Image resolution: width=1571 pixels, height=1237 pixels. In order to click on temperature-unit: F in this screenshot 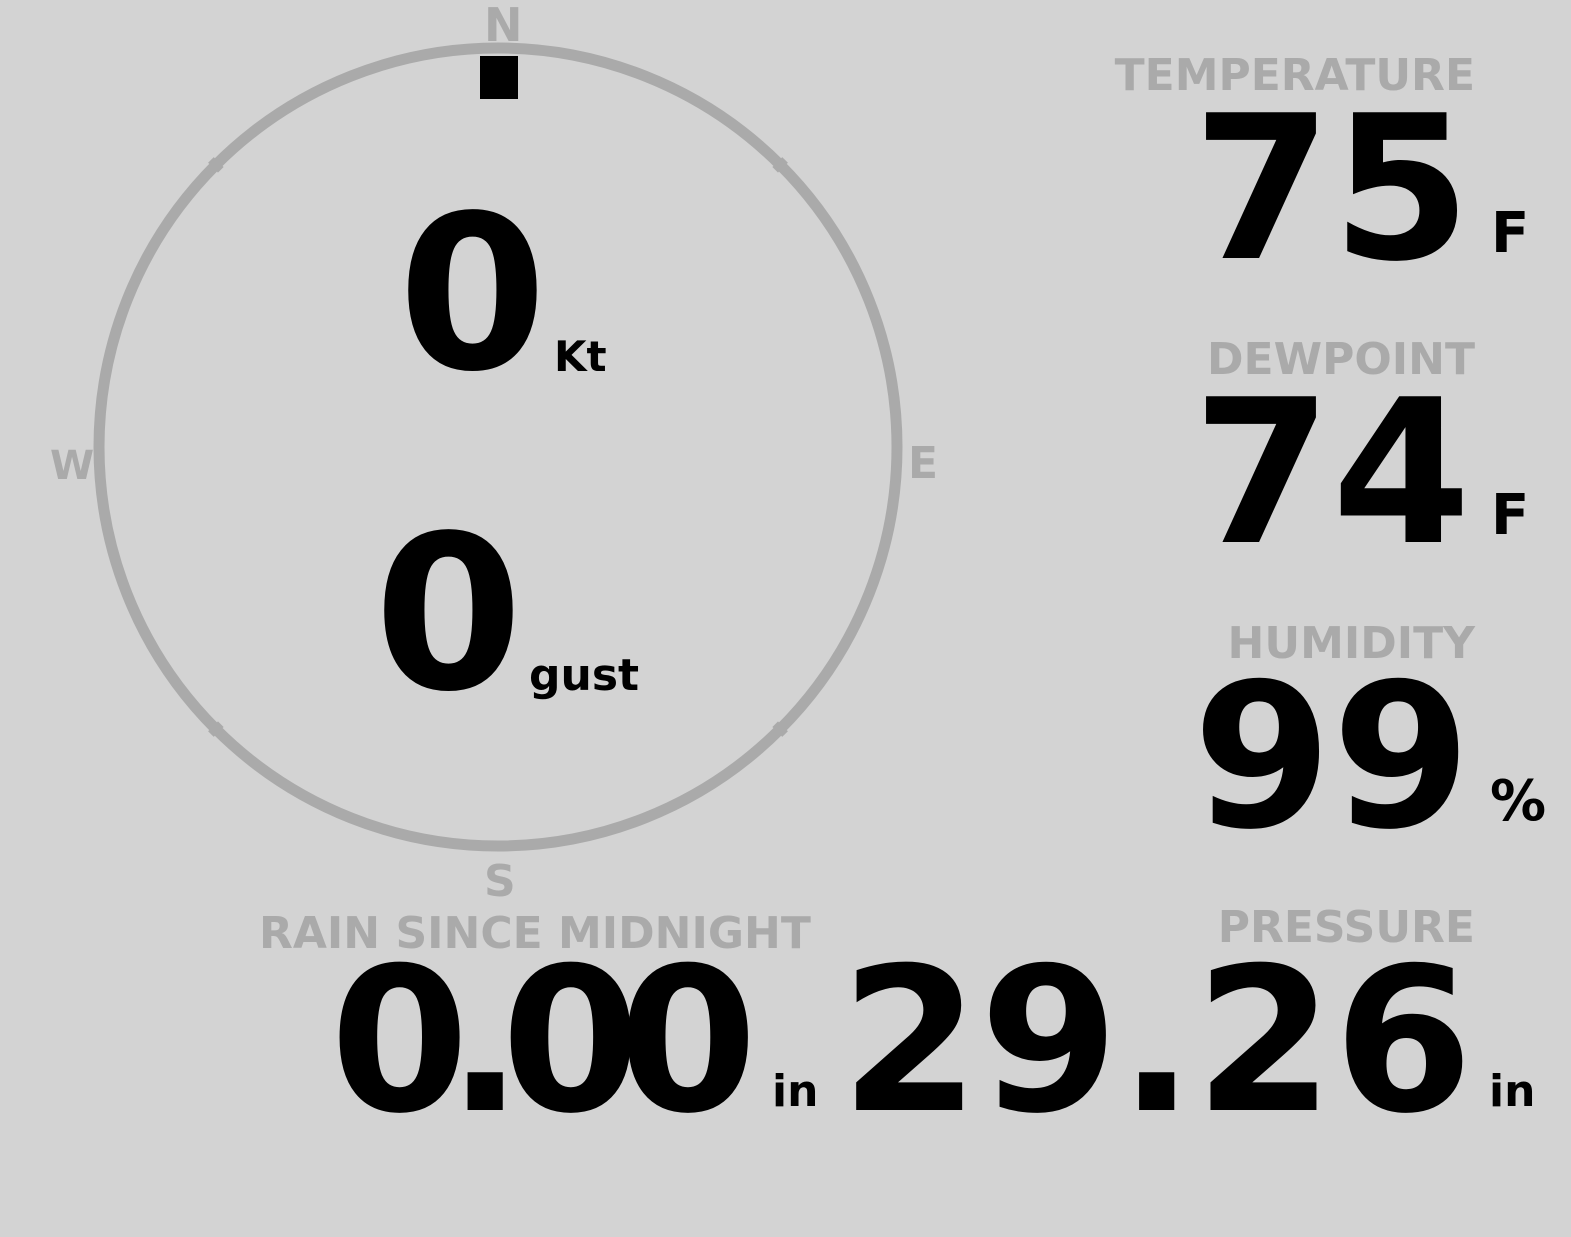, I will do `click(1510, 233)`.